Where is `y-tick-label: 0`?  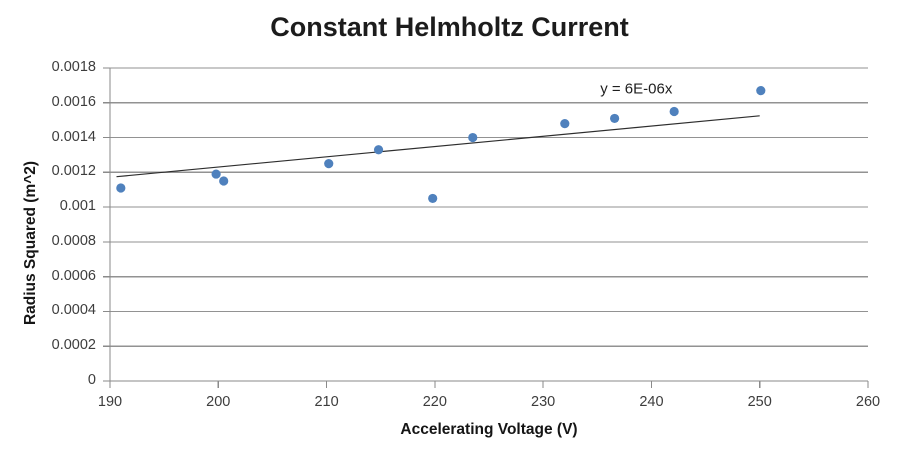 y-tick-label: 0 is located at coordinates (91, 380).